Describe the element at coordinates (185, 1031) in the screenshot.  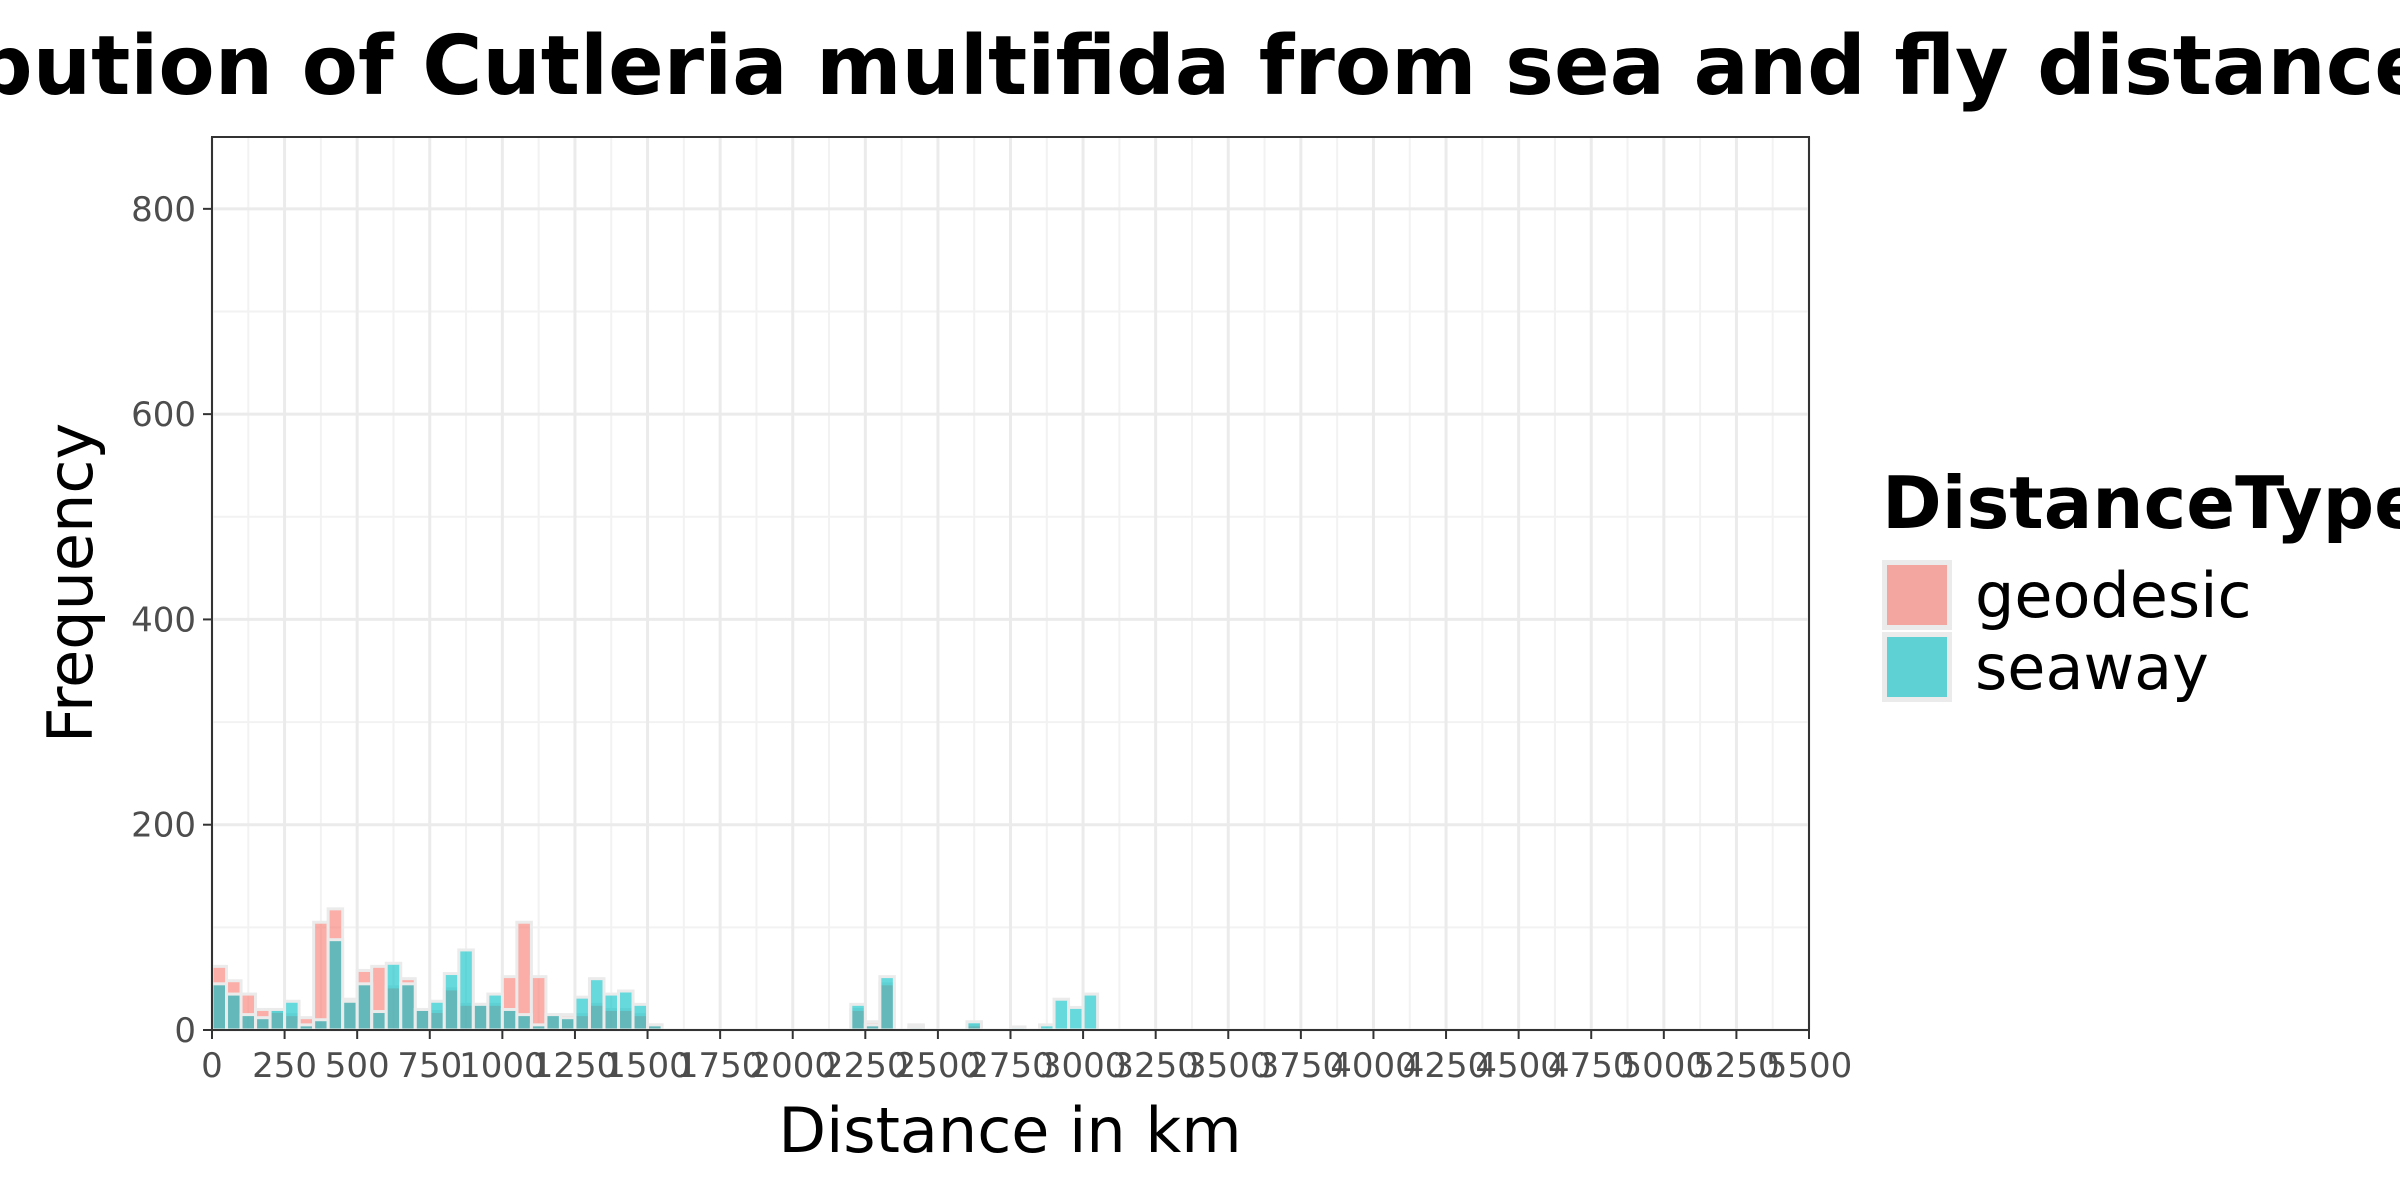
I see `y-tick-label: 0` at that location.